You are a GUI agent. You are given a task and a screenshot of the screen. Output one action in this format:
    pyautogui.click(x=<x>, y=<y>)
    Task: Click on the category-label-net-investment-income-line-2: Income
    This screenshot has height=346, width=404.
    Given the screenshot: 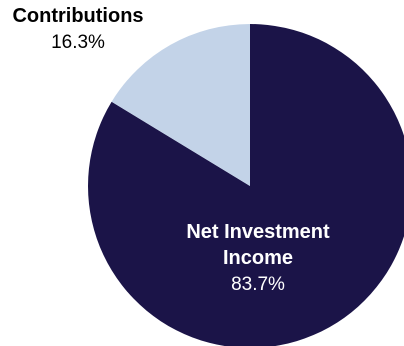 What is the action you would take?
    pyautogui.click(x=258, y=258)
    